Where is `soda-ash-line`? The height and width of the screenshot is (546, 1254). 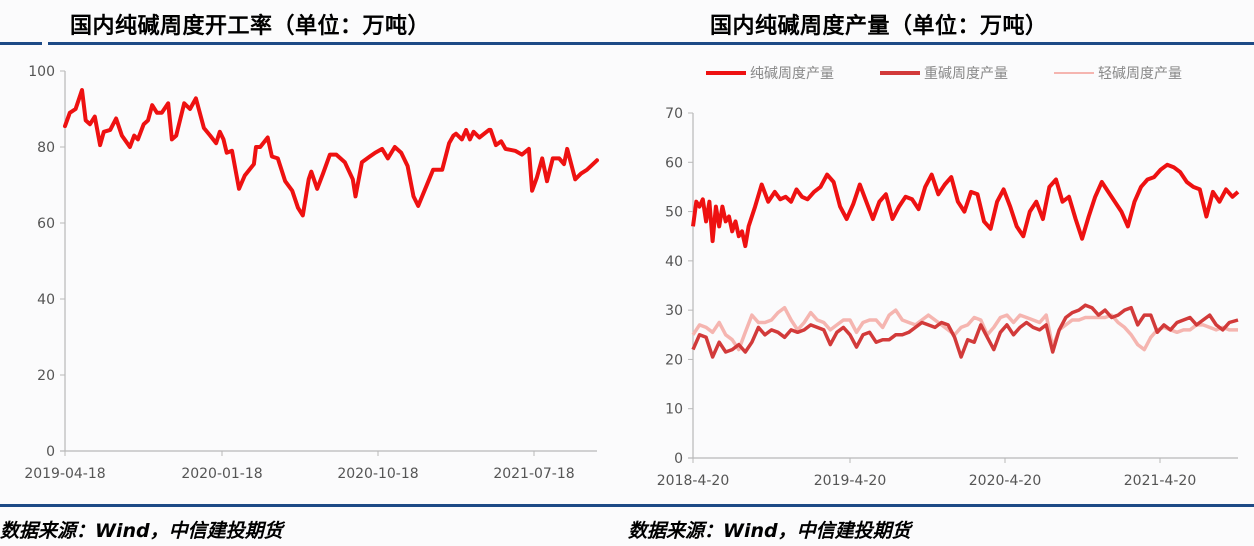 soda-ash-line is located at coordinates (965, 205).